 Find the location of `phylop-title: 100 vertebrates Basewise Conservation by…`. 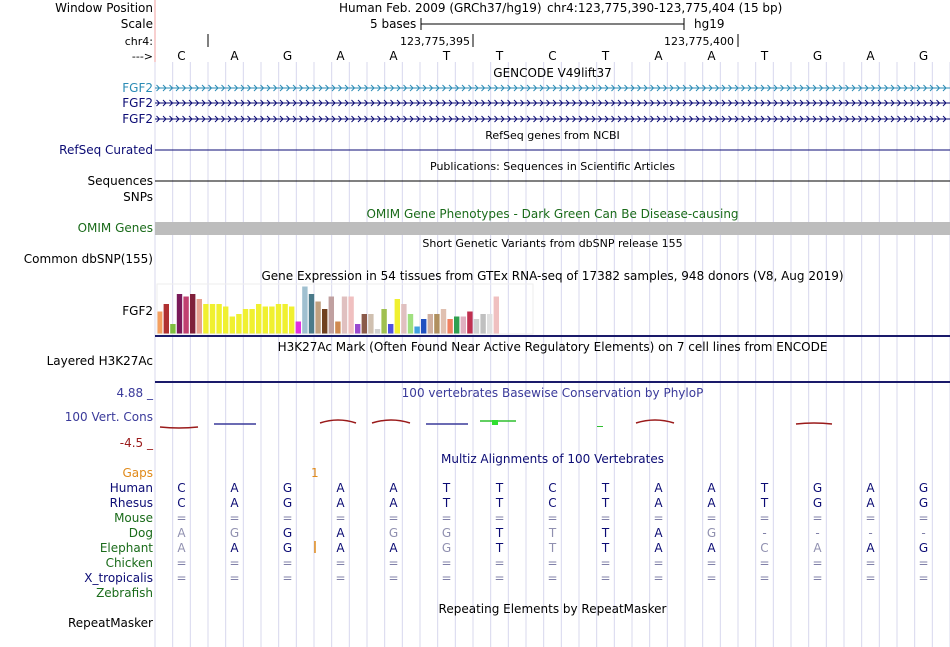

phylop-title: 100 vertebrates Basewise Conservation by… is located at coordinates (552, 393).